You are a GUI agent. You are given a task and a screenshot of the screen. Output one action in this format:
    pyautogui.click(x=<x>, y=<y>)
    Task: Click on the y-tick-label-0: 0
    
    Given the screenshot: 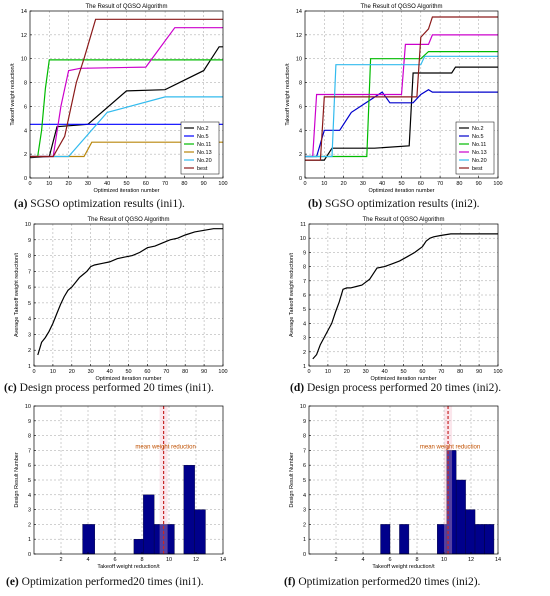 What is the action you would take?
    pyautogui.click(x=304, y=555)
    